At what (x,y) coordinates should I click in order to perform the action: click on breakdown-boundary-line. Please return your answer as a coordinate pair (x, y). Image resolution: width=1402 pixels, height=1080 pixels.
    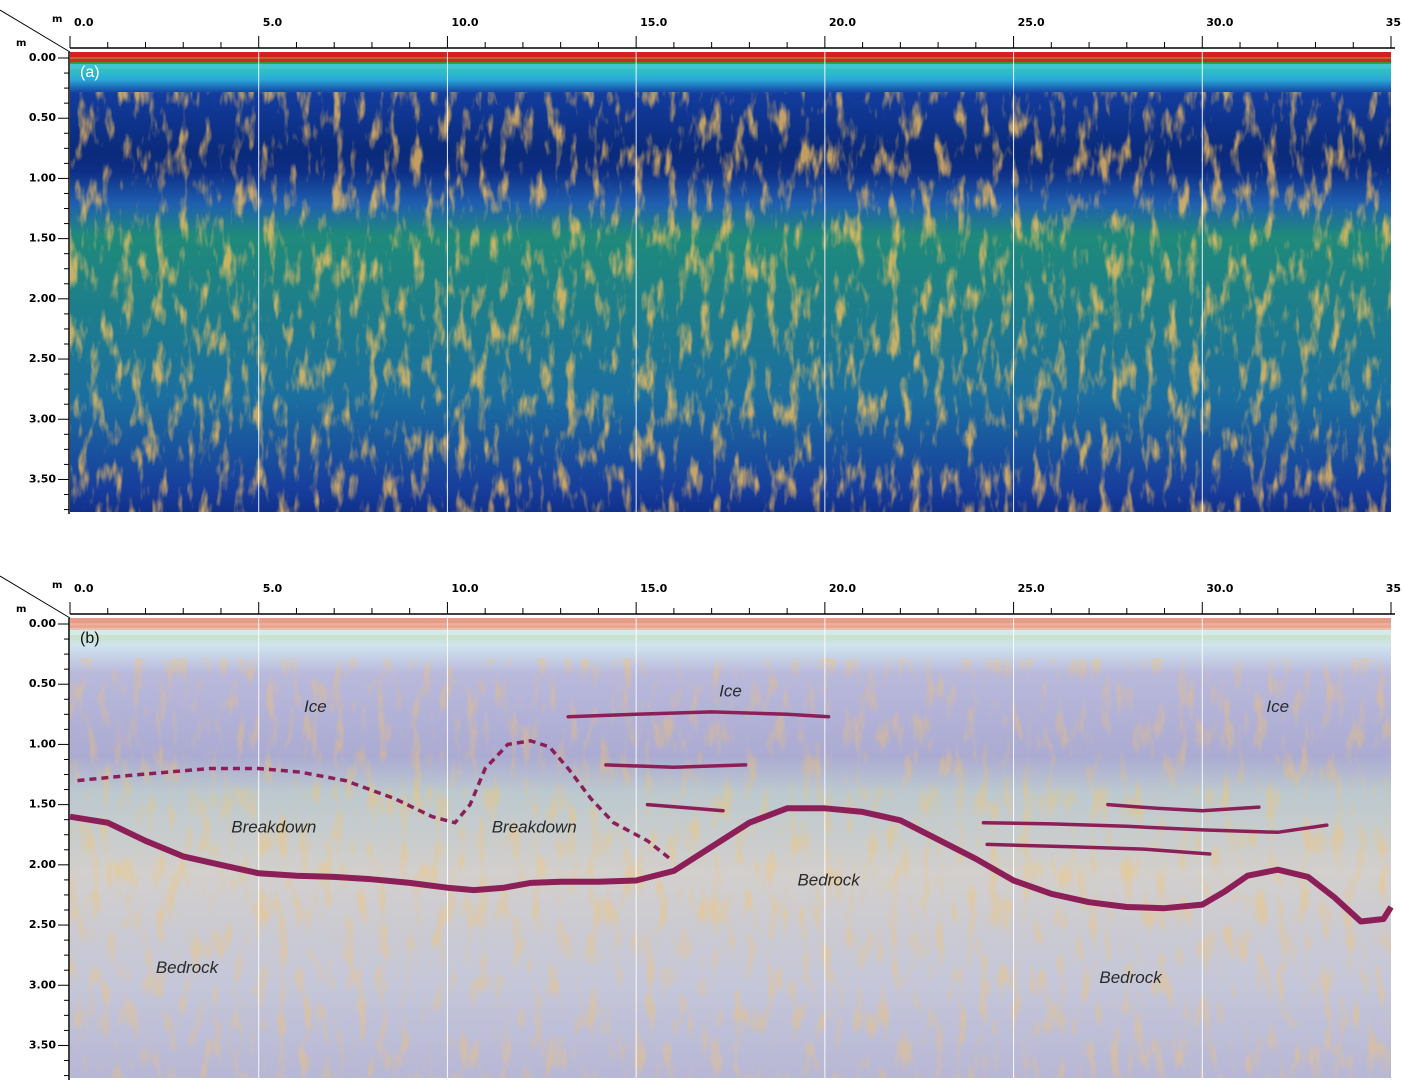
    Looking at the image, I should click on (374, 800).